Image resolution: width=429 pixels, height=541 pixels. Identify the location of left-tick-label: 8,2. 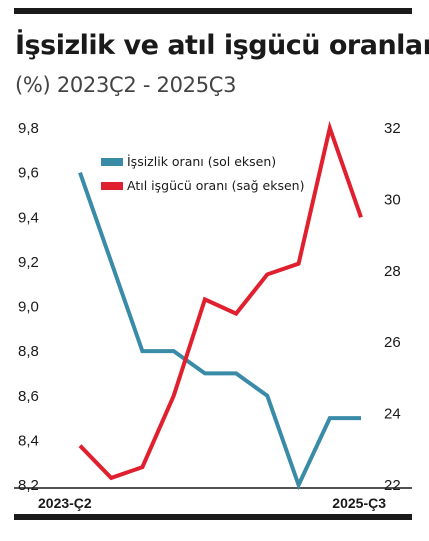
(28, 485).